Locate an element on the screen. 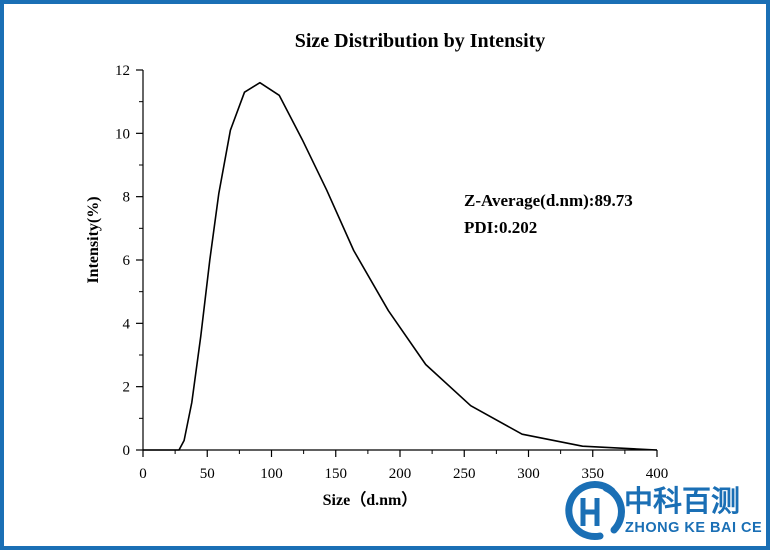  y-tick-label: 4 is located at coordinates (127, 324).